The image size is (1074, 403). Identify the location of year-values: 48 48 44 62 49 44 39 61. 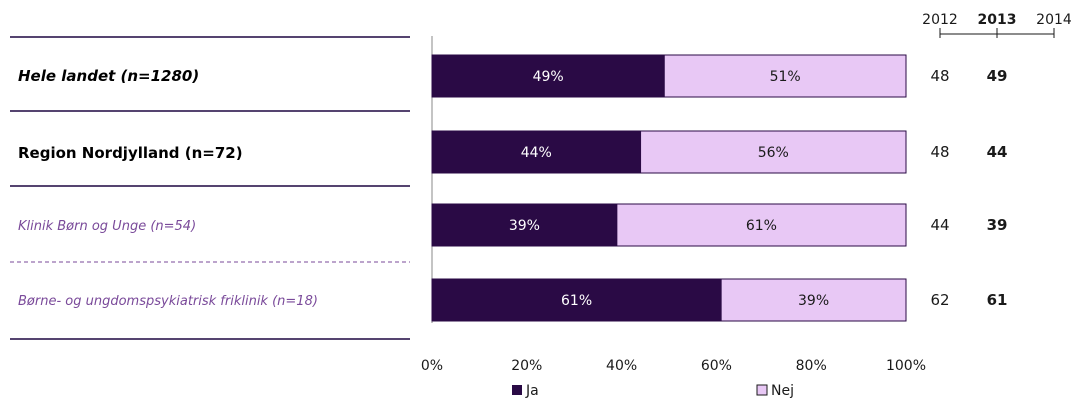
(968, 188).